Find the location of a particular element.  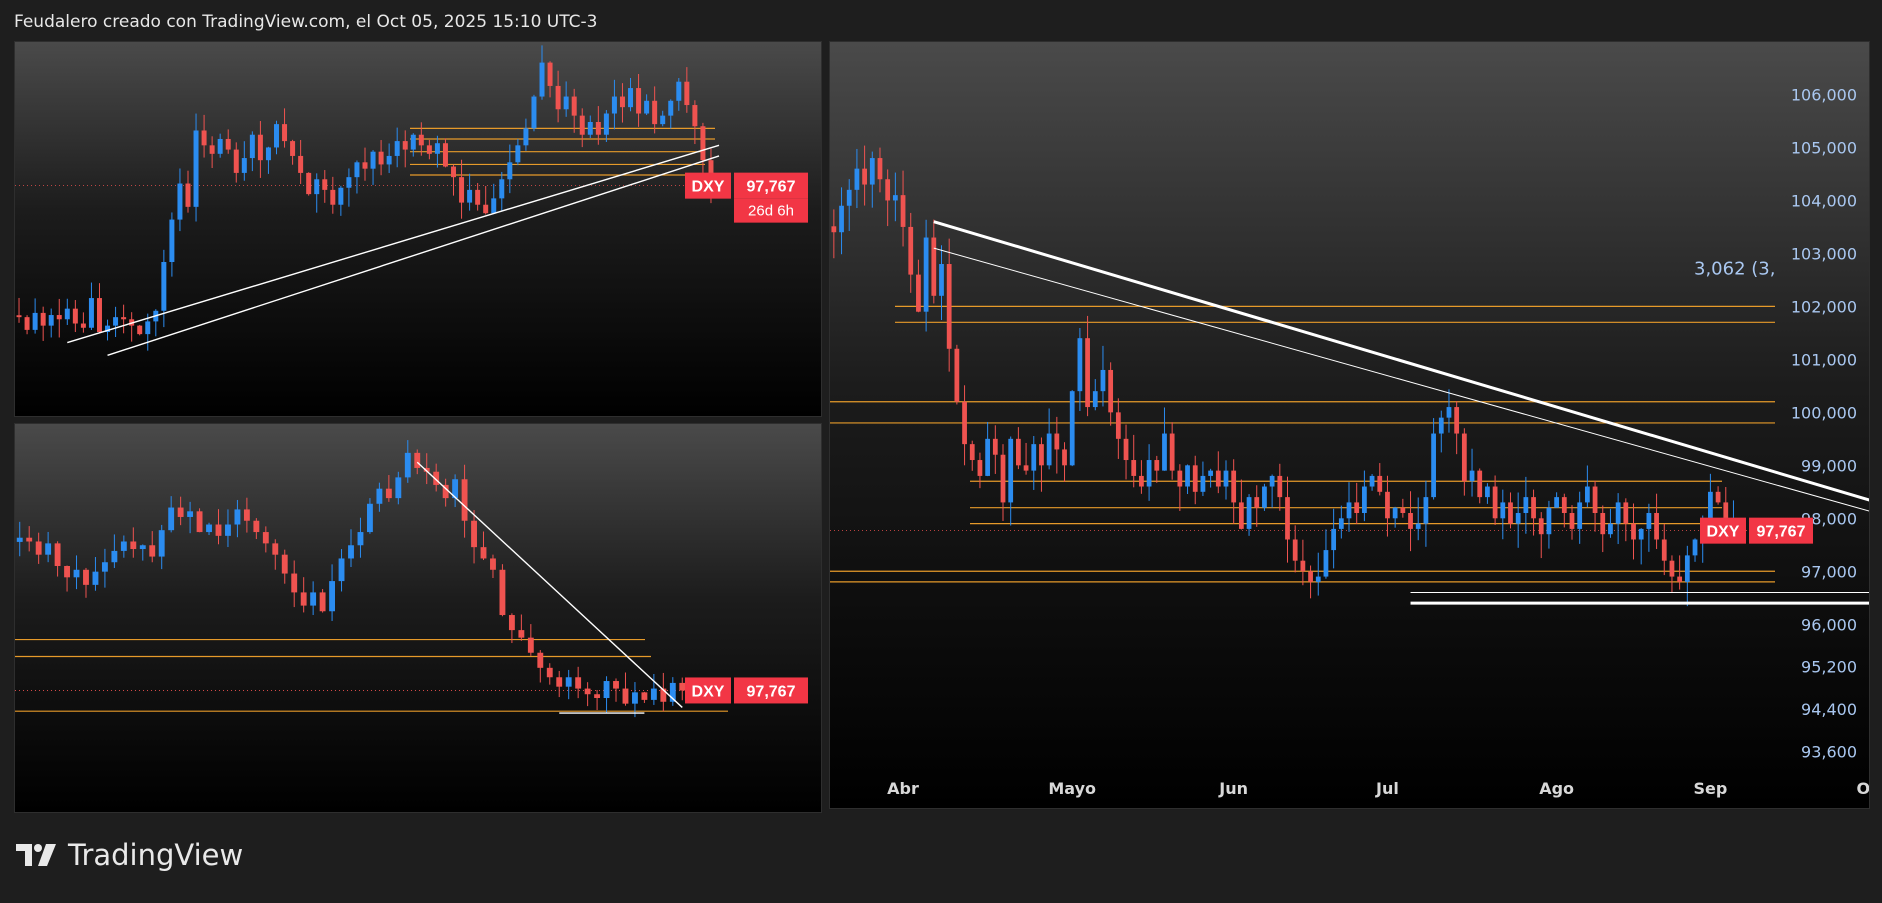

tradingview-logo: TradingView is located at coordinates (129, 855).